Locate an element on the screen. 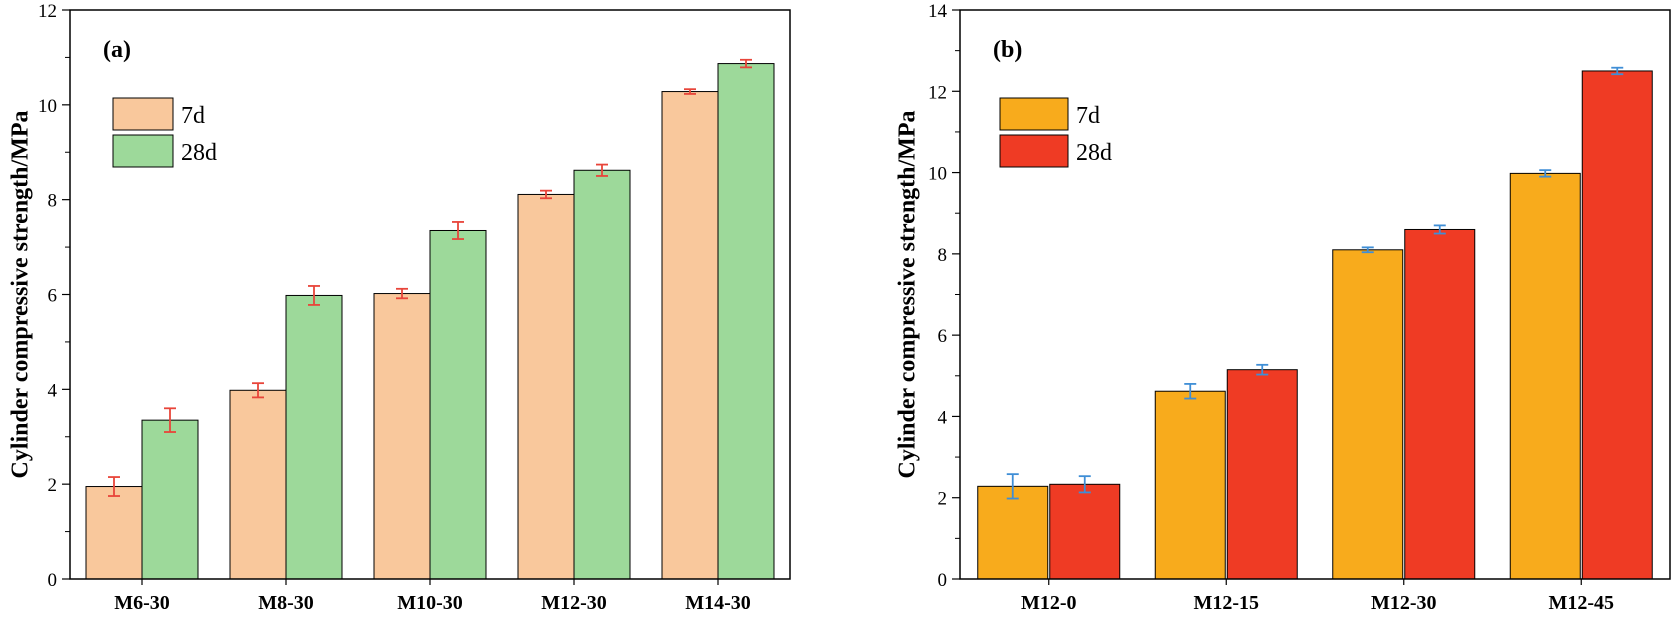 This screenshot has height=617, width=1677. x-tick-label-M14-30: M14-30 is located at coordinates (718, 603).